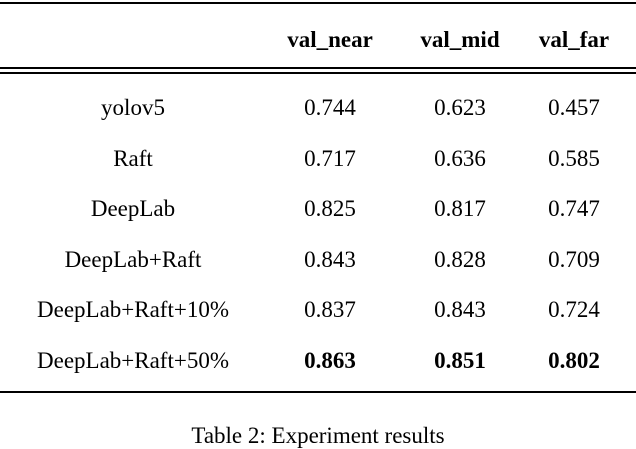 The image size is (636, 449). What do you see at coordinates (460, 360) in the screenshot?
I see `table-cell: 0.851` at bounding box center [460, 360].